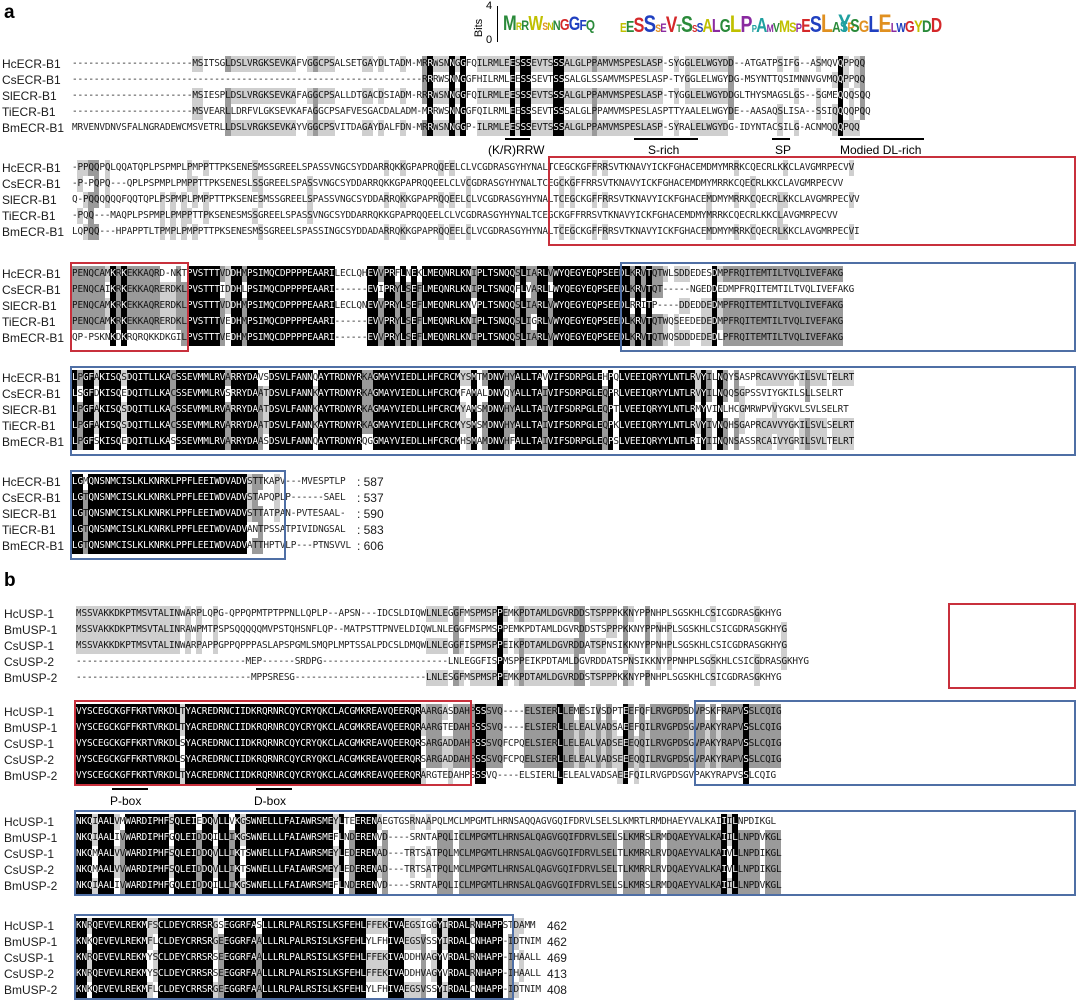 Image resolution: width=1080 pixels, height=1002 pixels. Describe the element at coordinates (274, 789) in the screenshot. I see `d-box-bar` at that location.